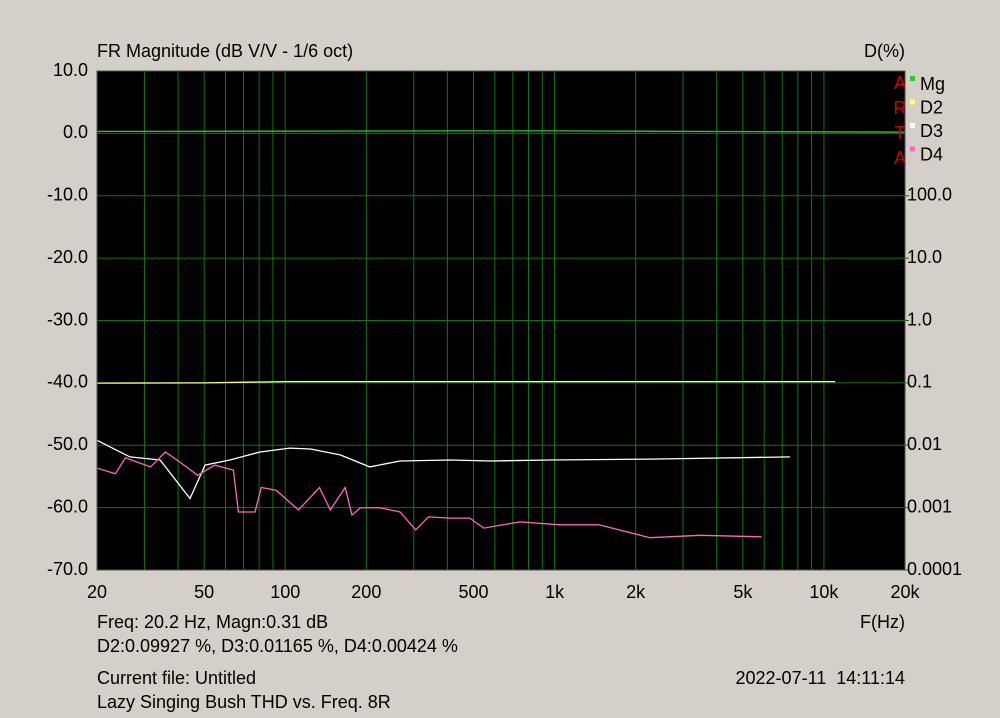 The height and width of the screenshot is (718, 1000). Describe the element at coordinates (882, 622) in the screenshot. I see `x-axis-label: F(Hz)` at that location.